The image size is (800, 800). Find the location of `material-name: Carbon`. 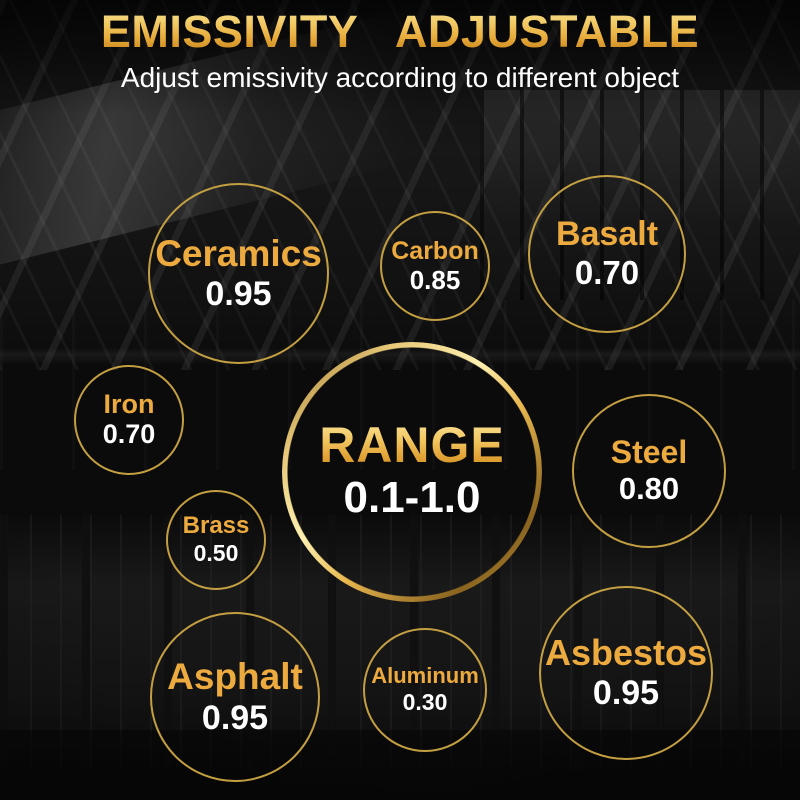

material-name: Carbon is located at coordinates (435, 250).